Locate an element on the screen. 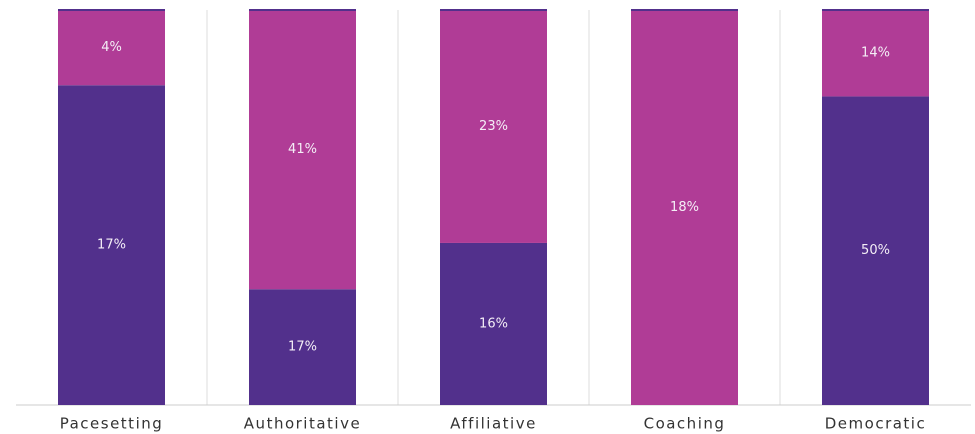 The width and height of the screenshot is (975, 434). value-label: 18% is located at coordinates (684, 207).